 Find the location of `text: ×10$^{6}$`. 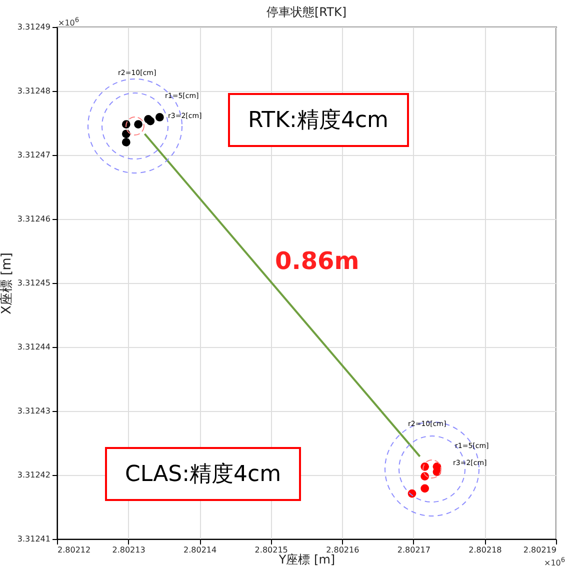

text: ×10$^{6}$ is located at coordinates (555, 562).